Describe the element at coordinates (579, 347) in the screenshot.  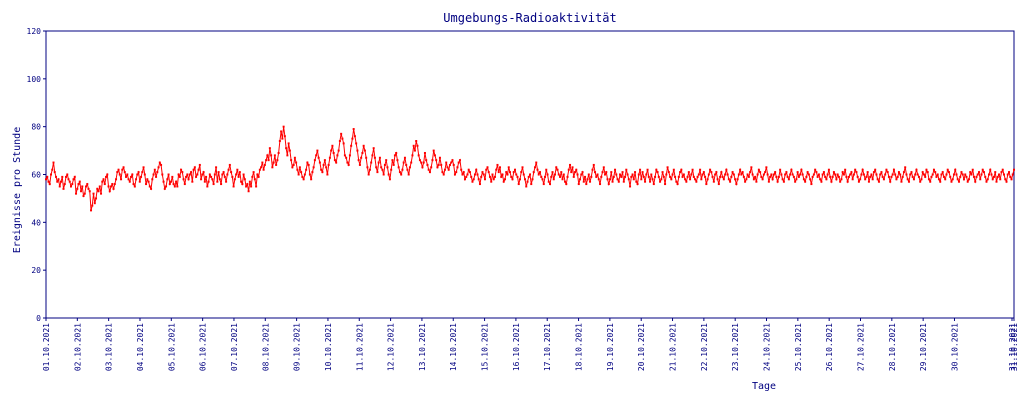
I see `x-tick-label: 18.10.2021` at that location.